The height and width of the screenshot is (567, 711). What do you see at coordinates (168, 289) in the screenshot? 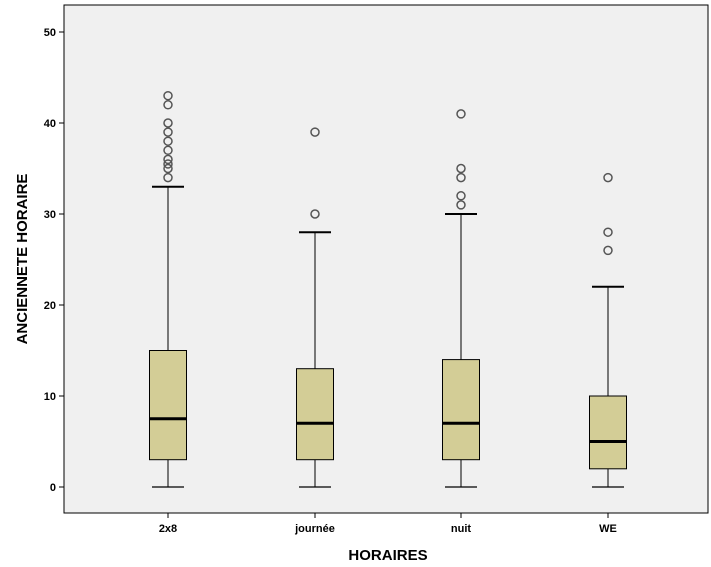
I see `box-2x8` at bounding box center [168, 289].